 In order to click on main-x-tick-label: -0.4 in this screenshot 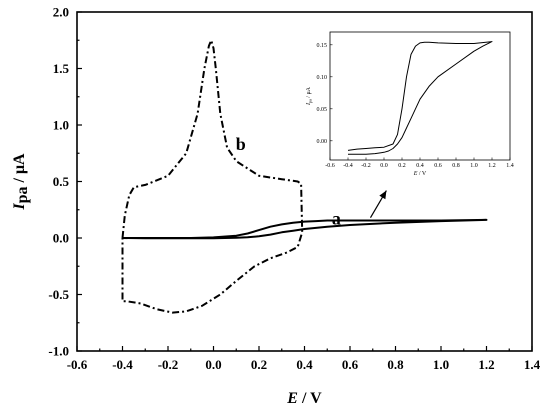, I will do `click(122, 364)`.